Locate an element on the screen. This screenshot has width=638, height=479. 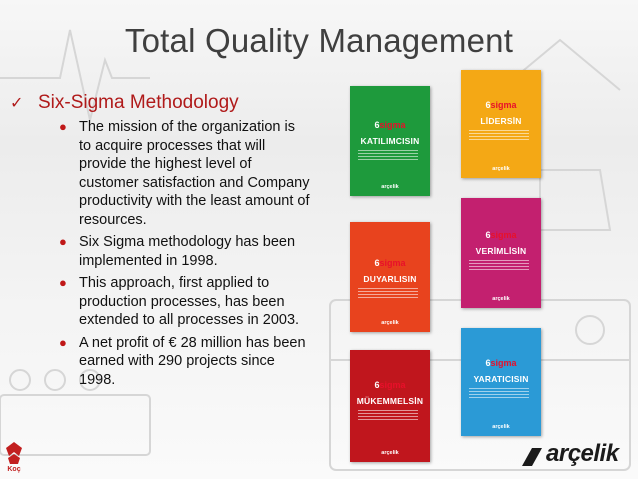
book-title: LİDERSİN is located at coordinates (501, 121).